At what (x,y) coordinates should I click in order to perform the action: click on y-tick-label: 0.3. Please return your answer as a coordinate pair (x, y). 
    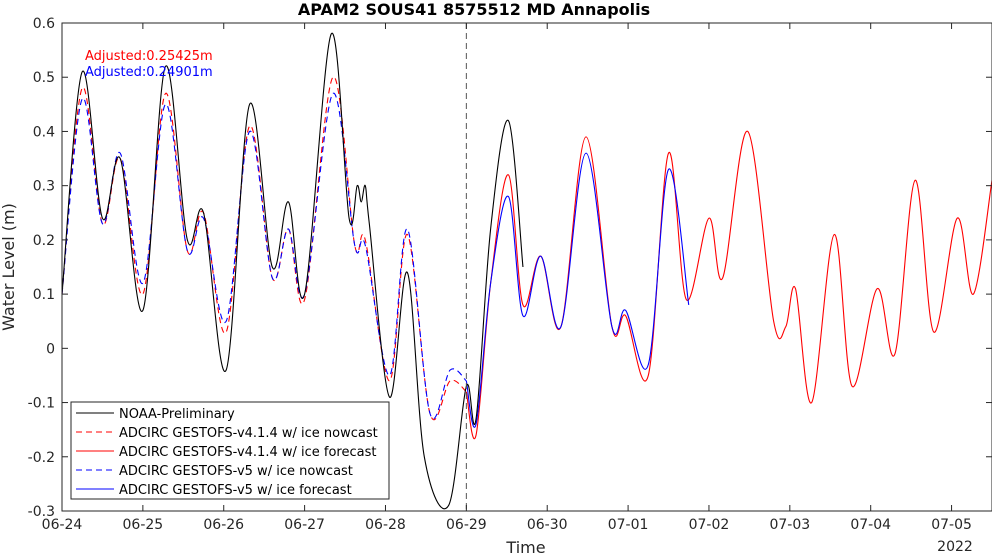
    Looking at the image, I should click on (44, 187).